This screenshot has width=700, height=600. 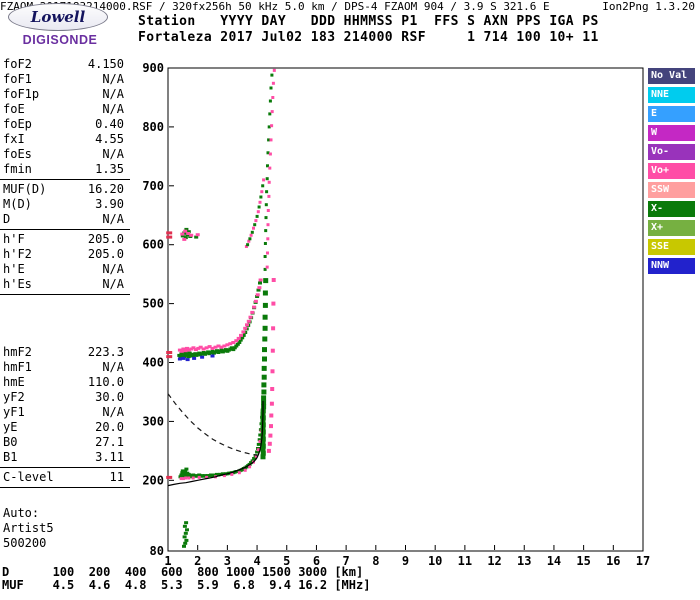 What do you see at coordinates (116, 477) in the screenshot?
I see `param-value: 11` at bounding box center [116, 477].